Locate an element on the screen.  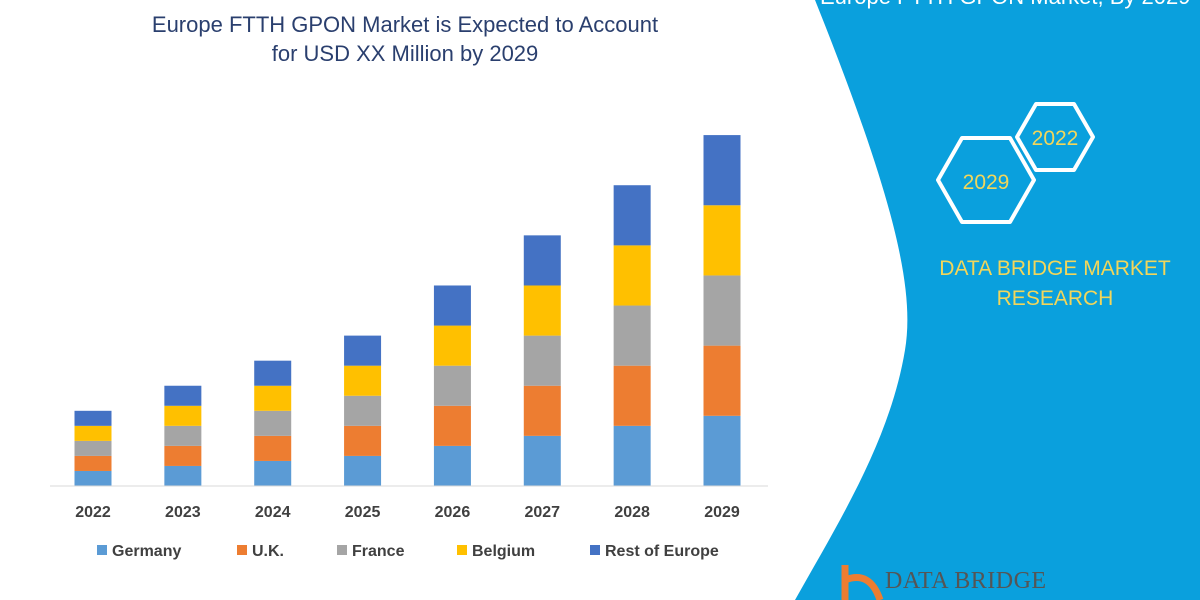
brand-name: DATA BRIDGE MARKET RESEARCH is located at coordinates (1052, 284).